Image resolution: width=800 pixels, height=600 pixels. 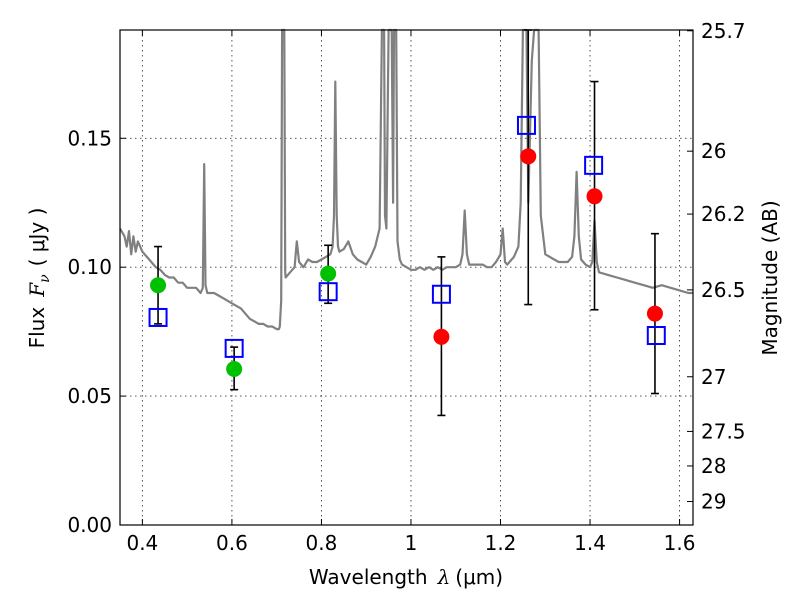 What do you see at coordinates (89, 138) in the screenshot?
I see `y-tick-label: 0.15` at bounding box center [89, 138].